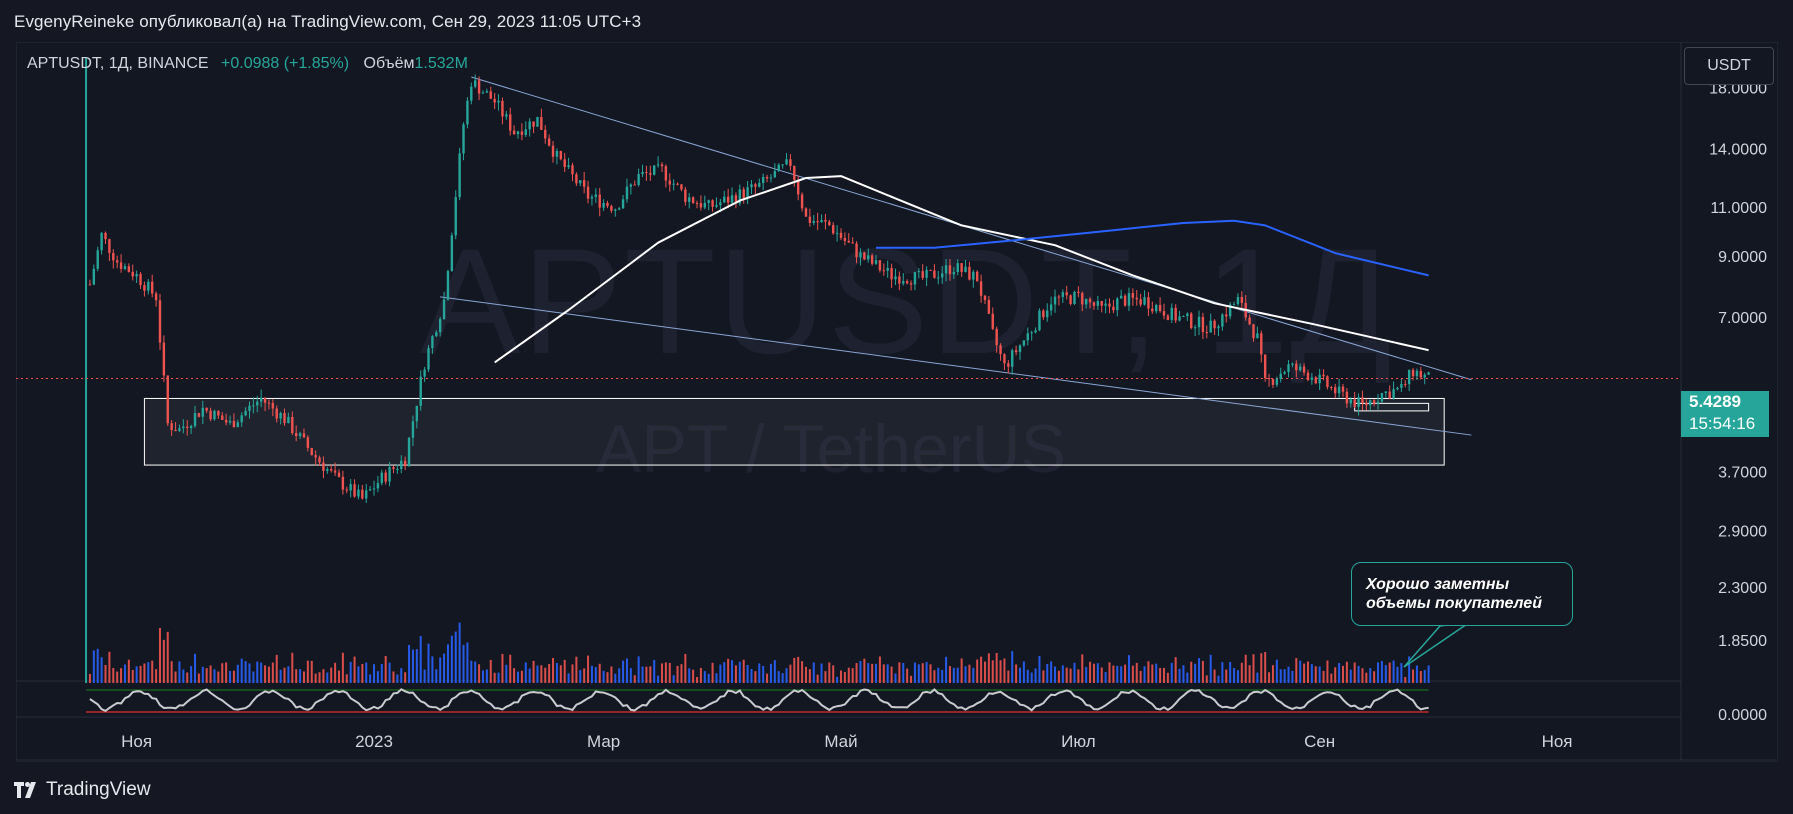 Image resolution: width=1793 pixels, height=814 pixels. What do you see at coordinates (1438, 584) in the screenshot?
I see `callout-line-1: Хорошо заметны` at bounding box center [1438, 584].